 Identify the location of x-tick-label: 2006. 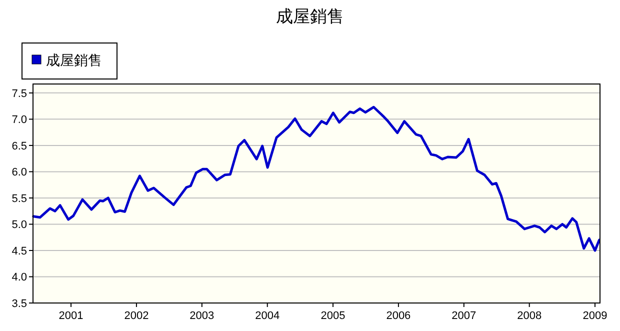
(398, 316).